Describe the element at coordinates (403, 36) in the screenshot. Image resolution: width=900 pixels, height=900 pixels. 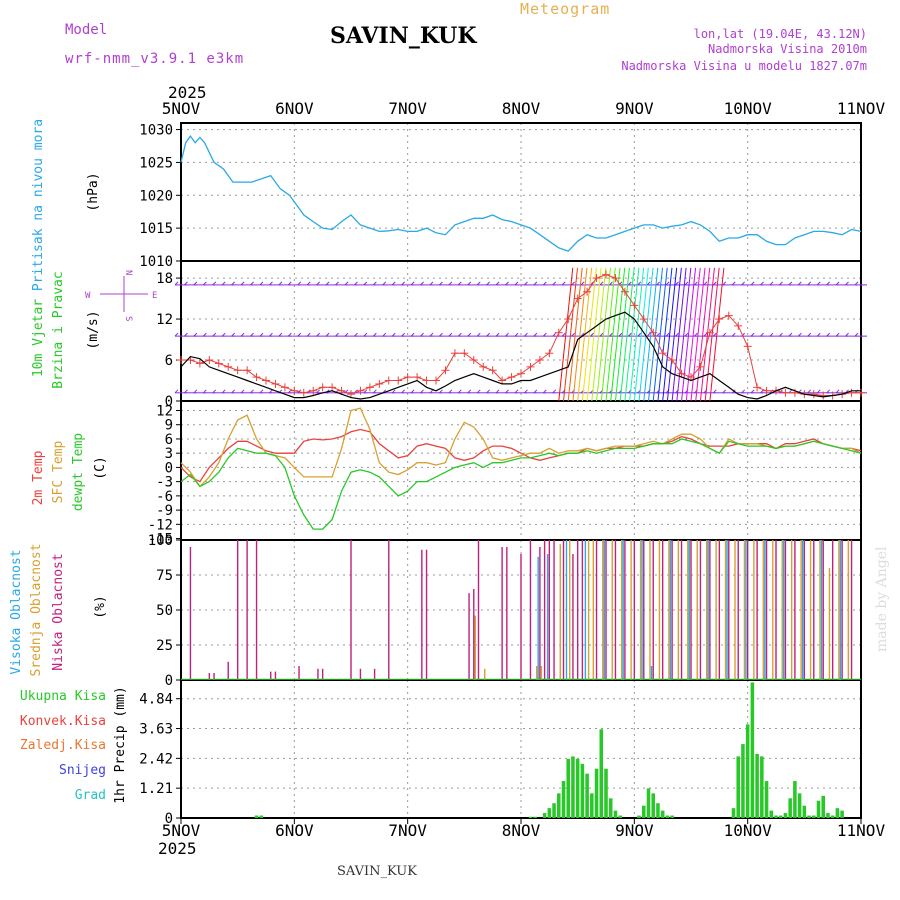
I see `station-title: SAVIN_KUK` at that location.